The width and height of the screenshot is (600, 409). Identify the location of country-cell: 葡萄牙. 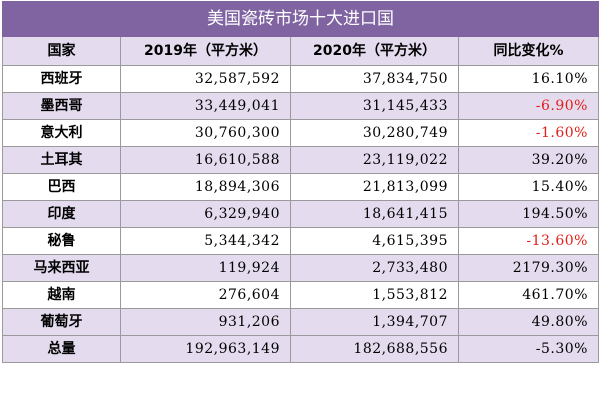
(61, 322).